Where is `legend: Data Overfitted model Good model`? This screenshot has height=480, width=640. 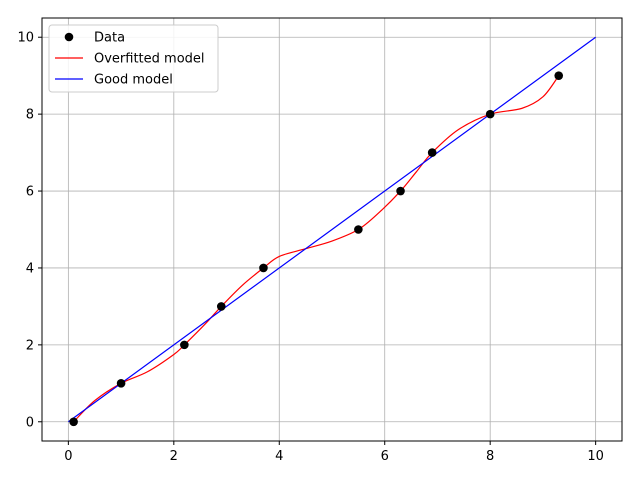 legend: Data Overfitted model Good model is located at coordinates (133, 58).